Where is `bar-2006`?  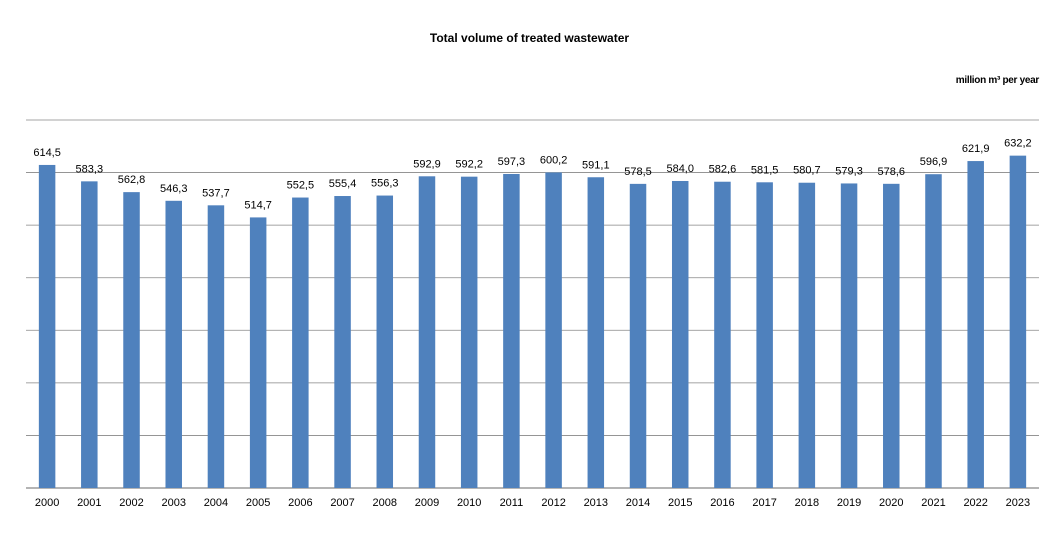 bar-2006 is located at coordinates (300, 343).